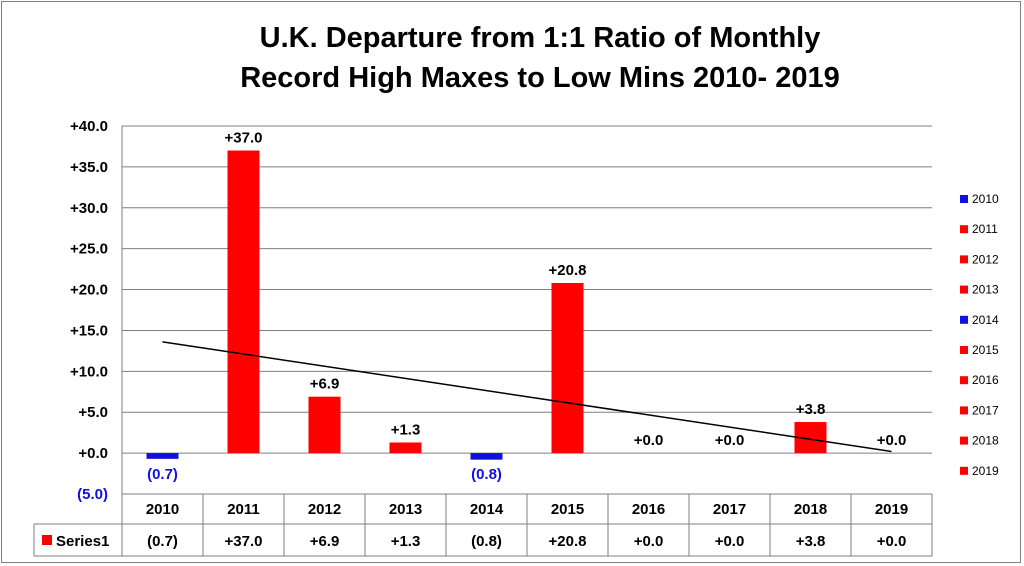 The image size is (1024, 566). What do you see at coordinates (964, 229) in the screenshot?
I see `legend-swatch-2011` at bounding box center [964, 229].